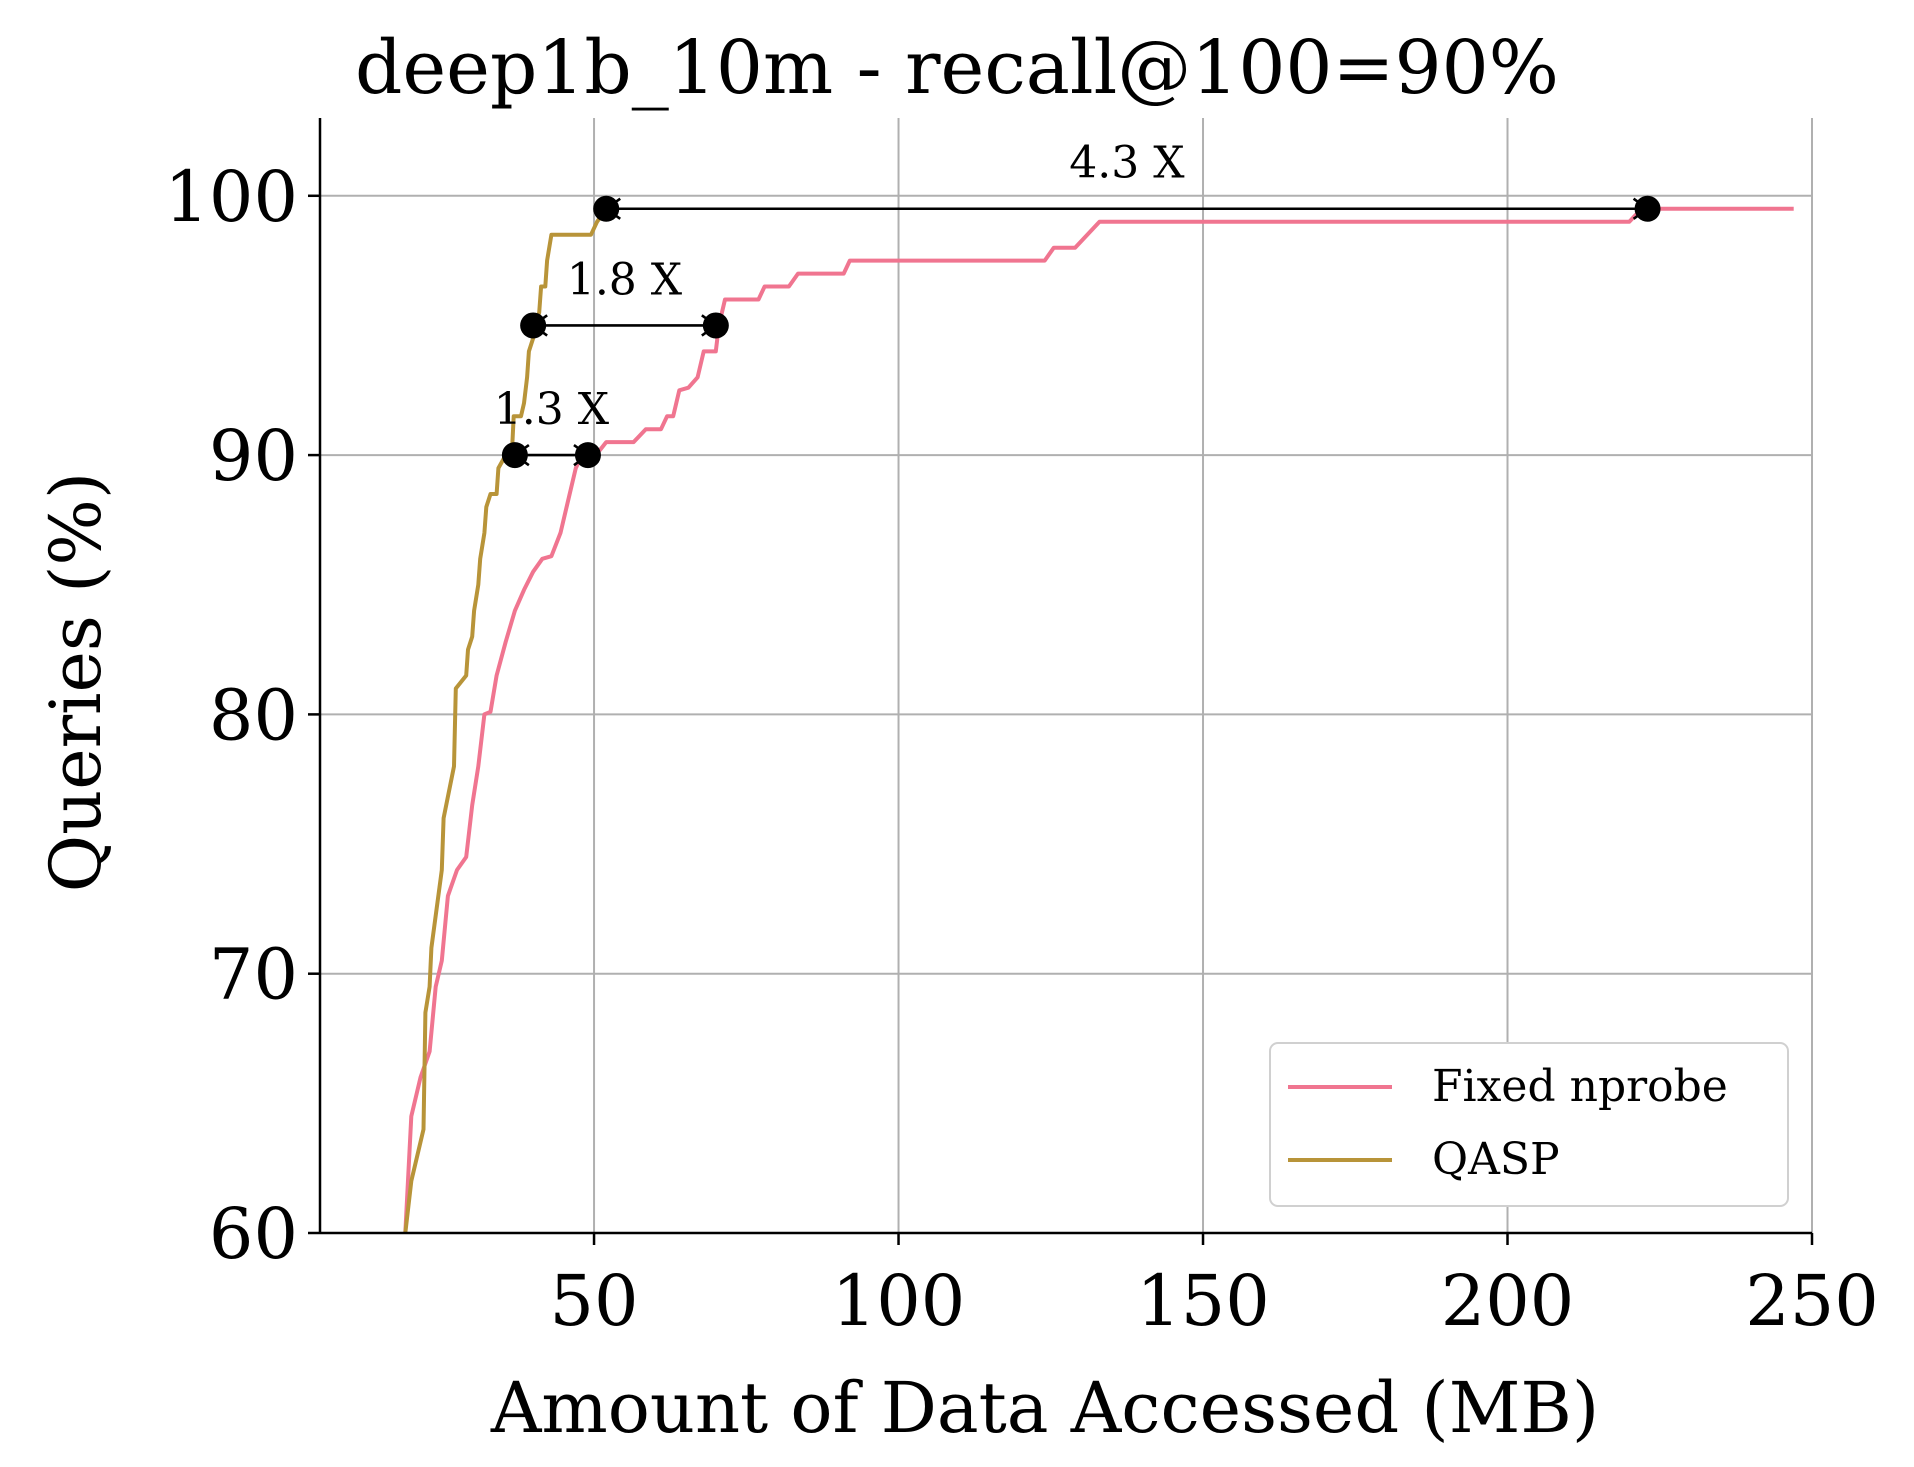  What do you see at coordinates (76, 682) in the screenshot?
I see `y-axis-label: Queries (%)` at bounding box center [76, 682].